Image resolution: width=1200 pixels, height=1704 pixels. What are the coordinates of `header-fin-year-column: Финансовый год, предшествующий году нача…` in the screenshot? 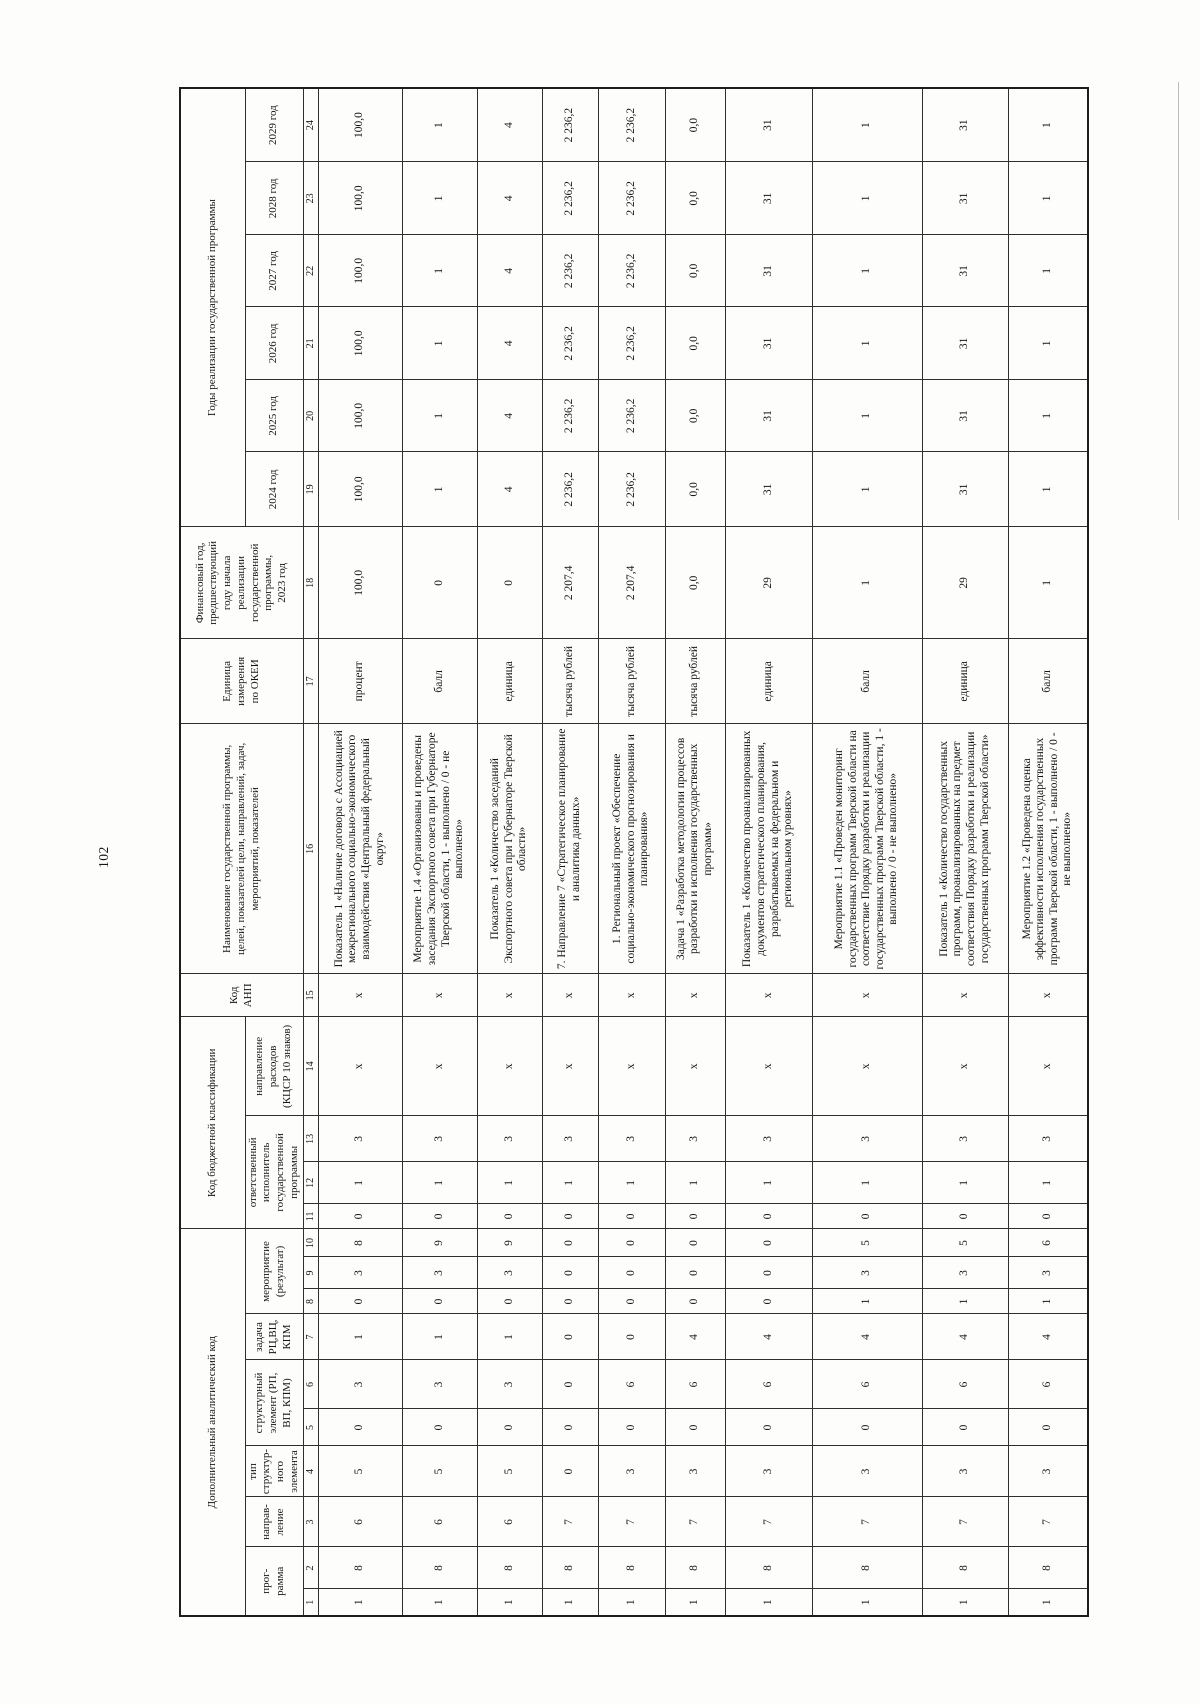 It's located at (241, 582).